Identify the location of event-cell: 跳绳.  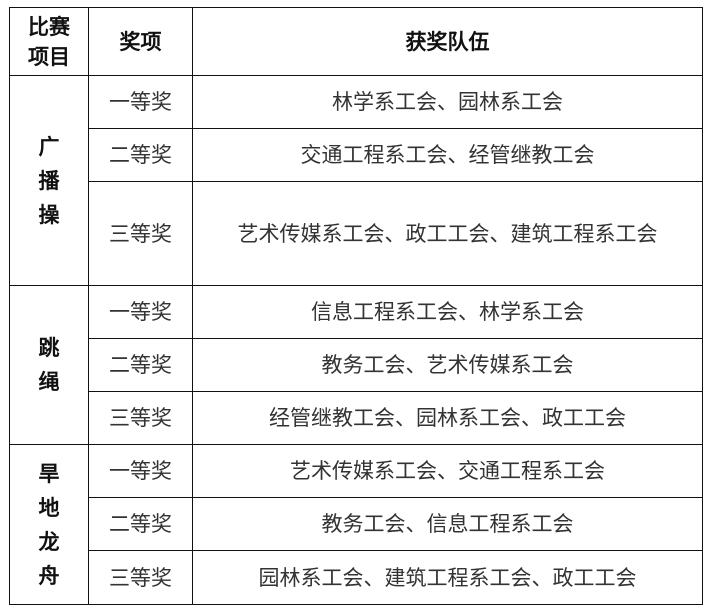
(49, 365).